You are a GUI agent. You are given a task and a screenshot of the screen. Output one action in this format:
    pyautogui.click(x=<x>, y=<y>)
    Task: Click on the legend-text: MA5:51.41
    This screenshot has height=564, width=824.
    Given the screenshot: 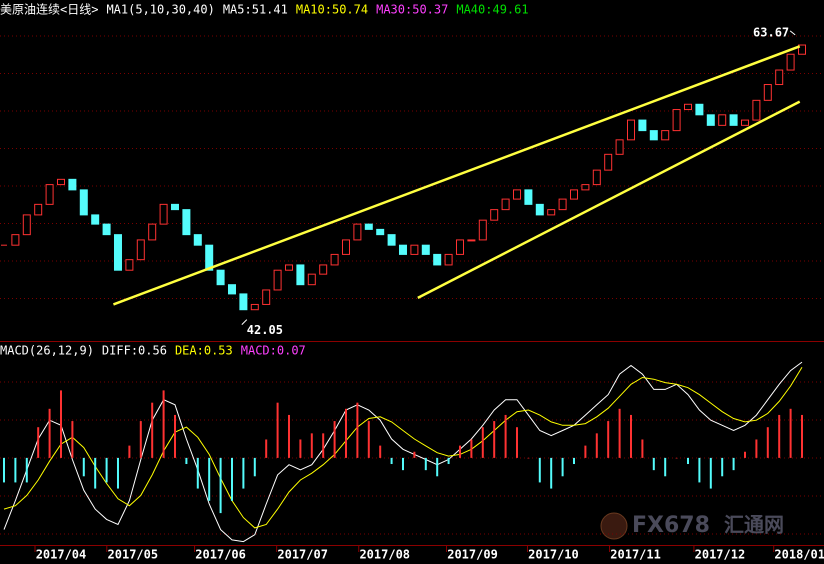 What is the action you would take?
    pyautogui.click(x=255, y=10)
    